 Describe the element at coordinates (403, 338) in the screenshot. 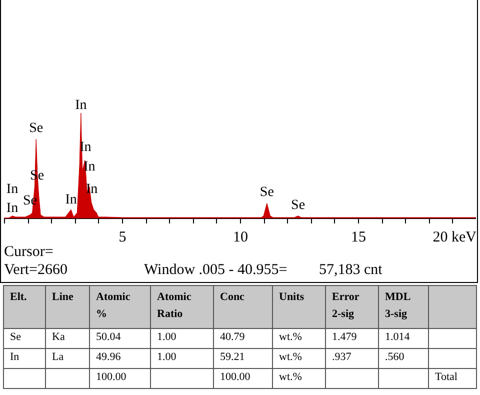

I see `text: 1.014` at that location.